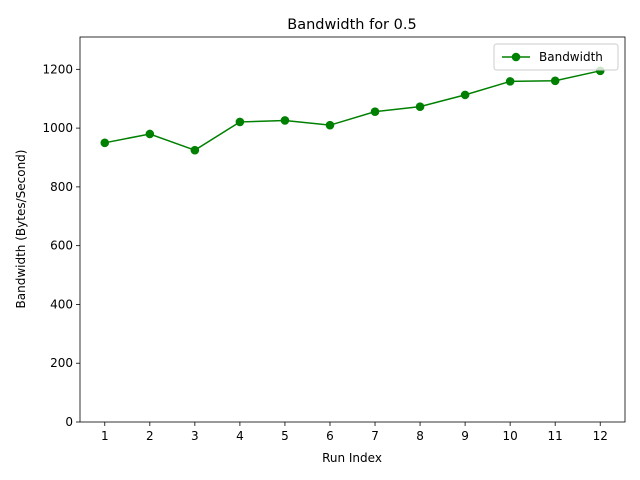 Image resolution: width=640 pixels, height=480 pixels. Describe the element at coordinates (57, 128) in the screenshot. I see `y-tick-label: 1000` at that location.